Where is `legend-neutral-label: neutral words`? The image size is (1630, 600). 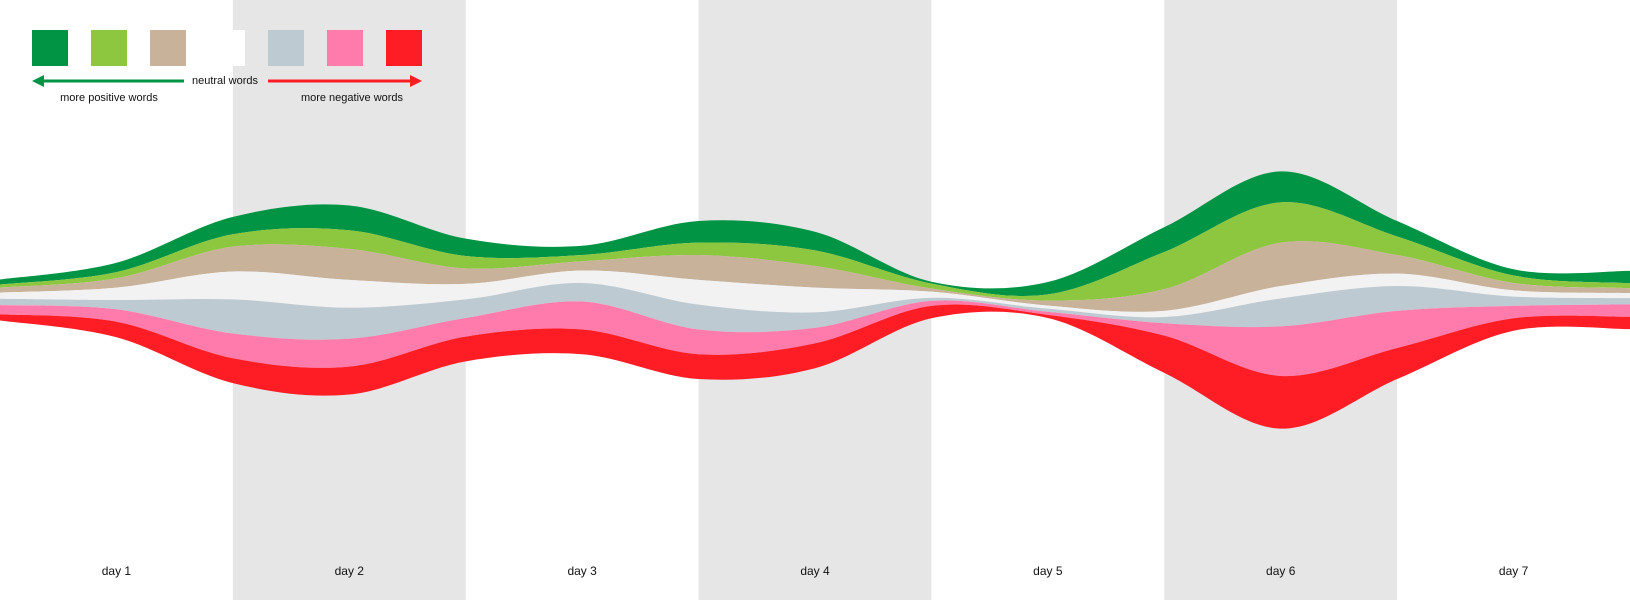
legend-neutral-label: neutral words is located at coordinates (225, 81).